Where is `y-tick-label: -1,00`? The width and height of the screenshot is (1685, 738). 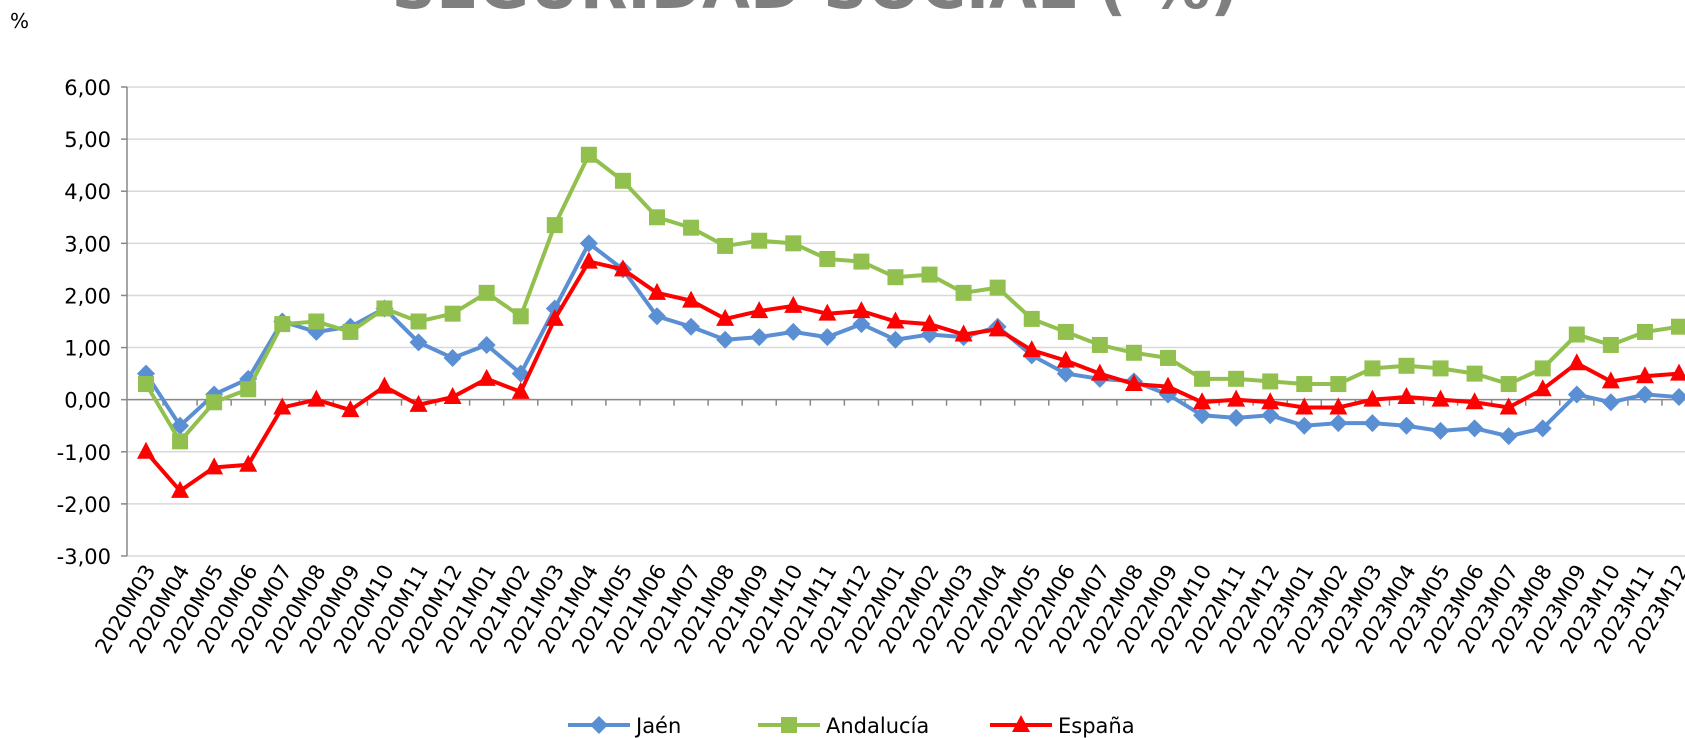 y-tick-label: -1,00 is located at coordinates (84, 453).